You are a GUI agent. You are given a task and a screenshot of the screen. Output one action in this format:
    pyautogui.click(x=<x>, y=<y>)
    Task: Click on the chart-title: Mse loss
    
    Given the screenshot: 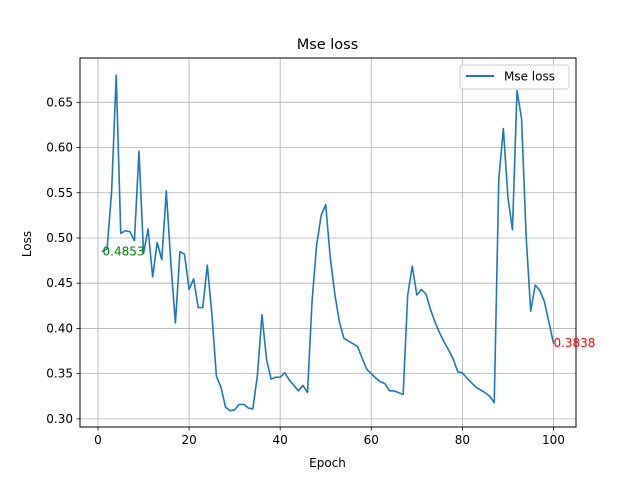 What is the action you would take?
    pyautogui.click(x=328, y=45)
    